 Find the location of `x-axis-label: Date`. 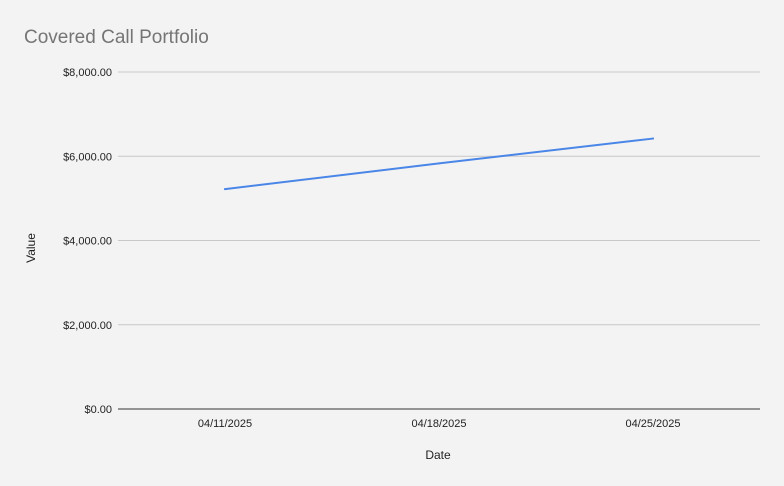

x-axis-label: Date is located at coordinates (438, 455).